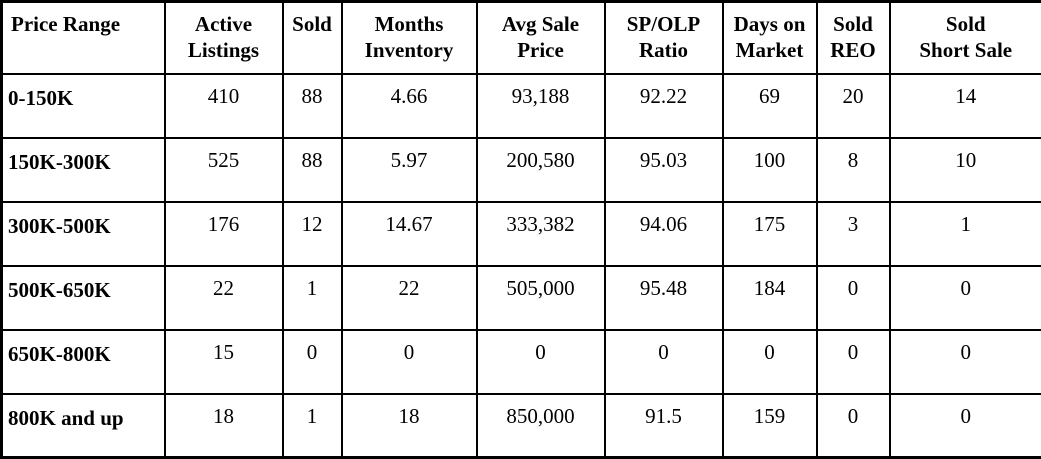 This screenshot has height=459, width=1041. What do you see at coordinates (83, 105) in the screenshot?
I see `price-range-cell: 0-150K` at bounding box center [83, 105].